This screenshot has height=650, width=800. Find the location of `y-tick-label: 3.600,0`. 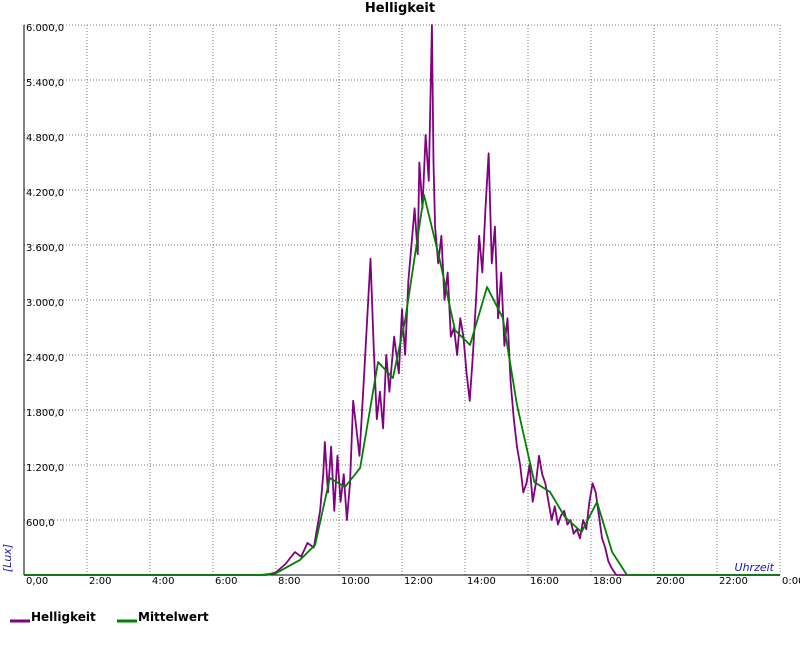

y-tick-label: 3.600,0 is located at coordinates (45, 248).